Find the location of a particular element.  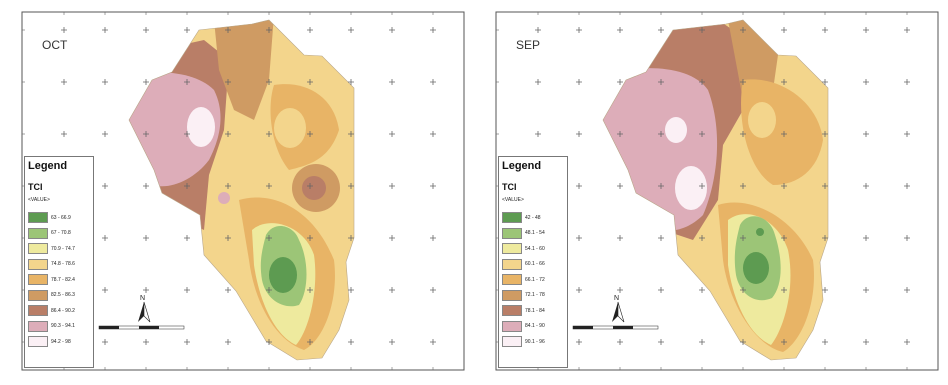

legend-row: 72.1 - 78 is located at coordinates (523, 296).